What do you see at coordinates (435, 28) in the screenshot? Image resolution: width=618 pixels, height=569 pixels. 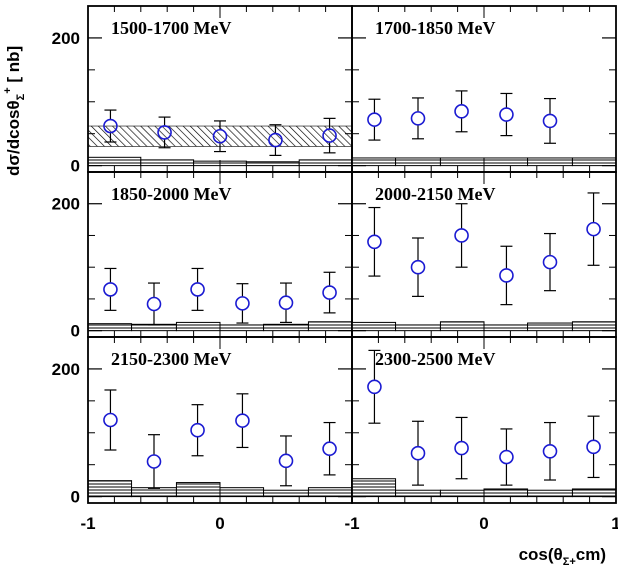 I see `panel-title: 1700-1850 MeV` at bounding box center [435, 28].